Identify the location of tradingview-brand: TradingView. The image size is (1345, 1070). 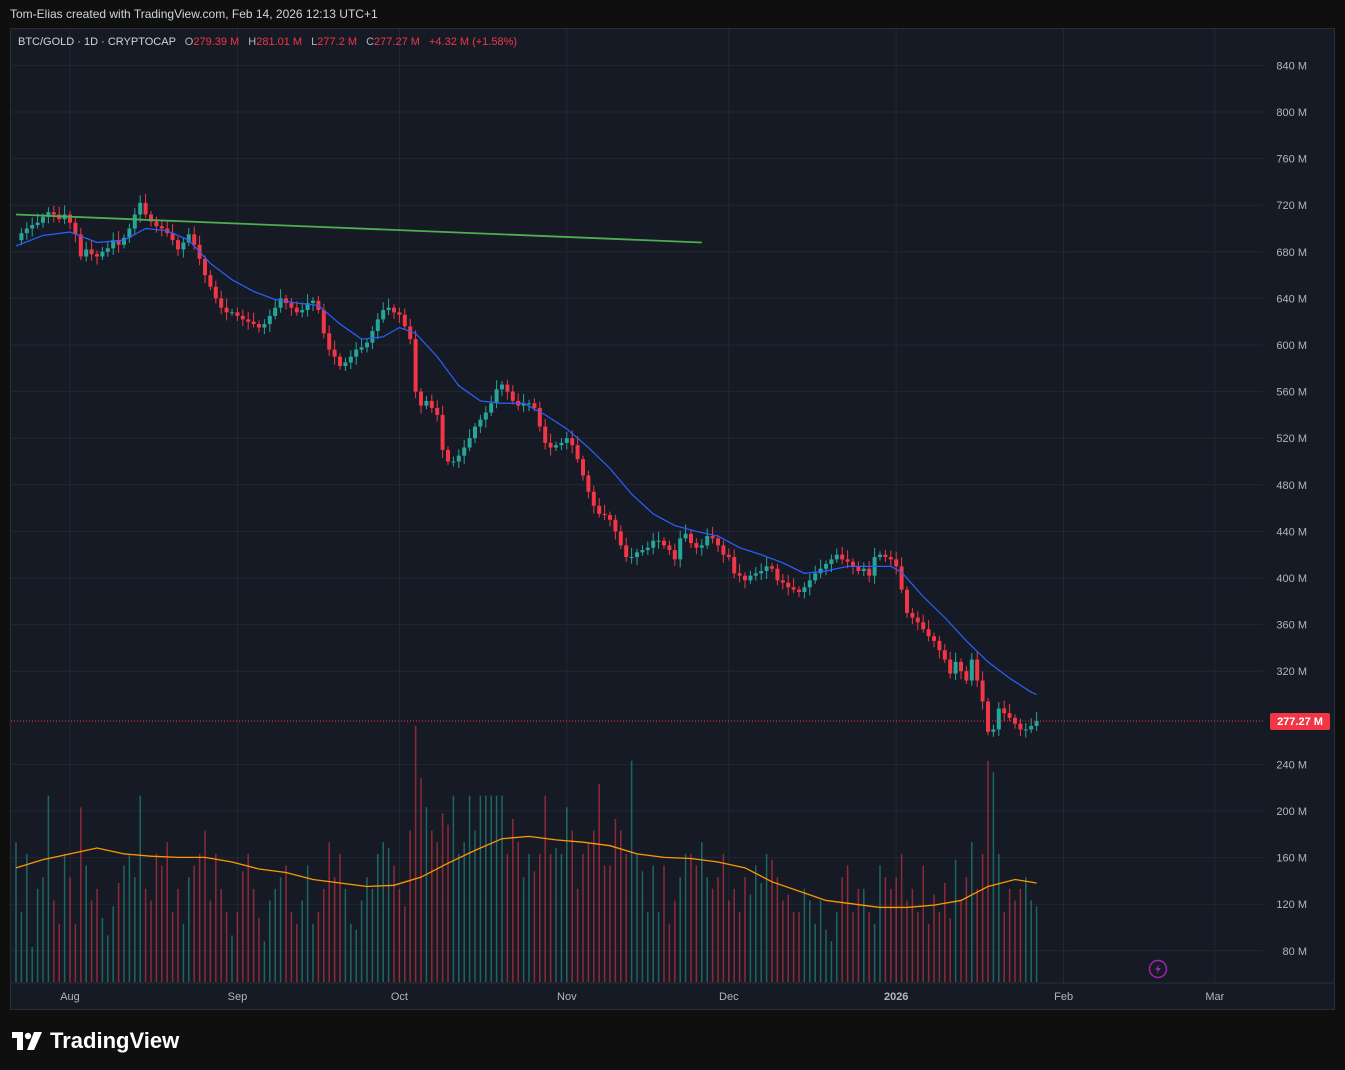
(95, 1041).